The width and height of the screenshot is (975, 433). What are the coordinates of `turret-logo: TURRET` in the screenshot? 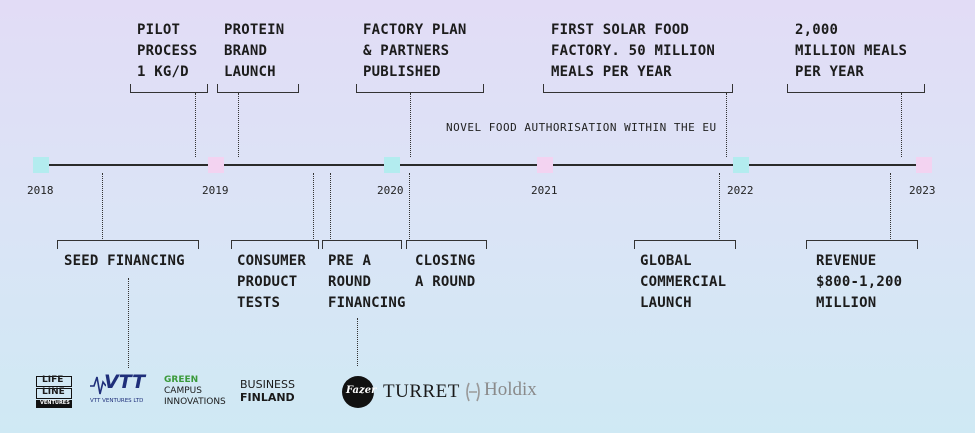 It's located at (421, 391).